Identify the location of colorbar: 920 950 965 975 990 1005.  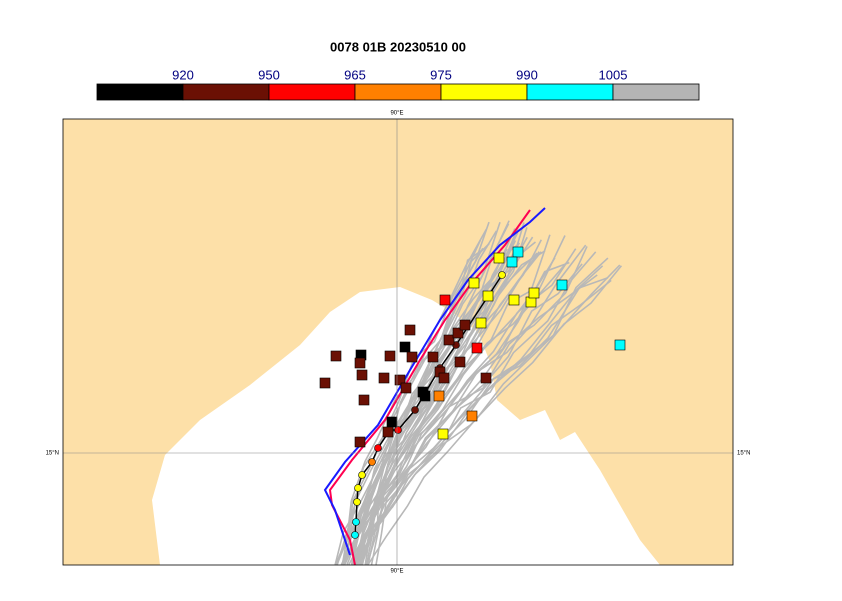
(398, 84).